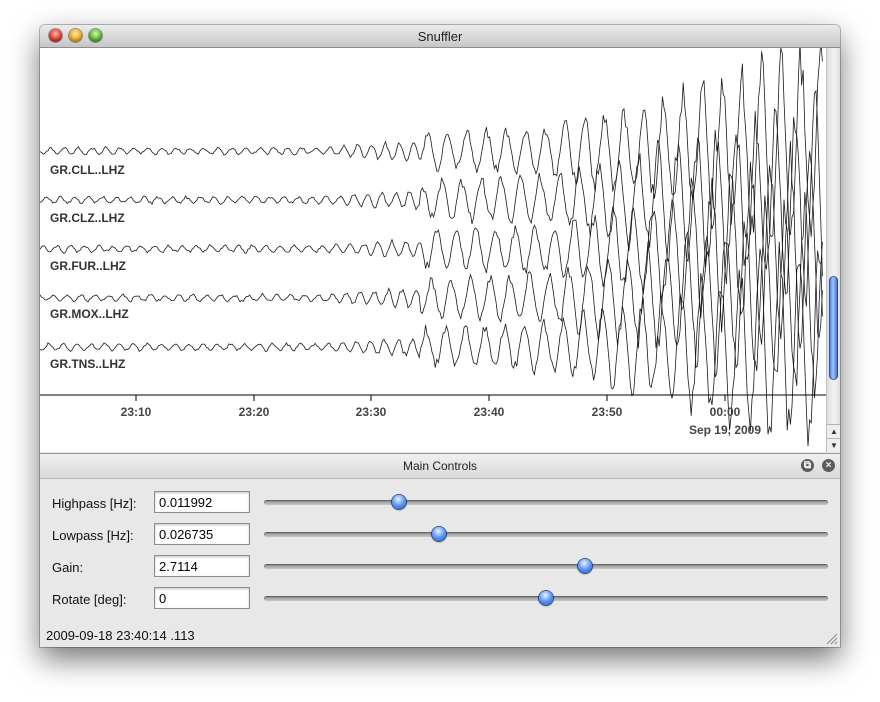 The image size is (880, 702). What do you see at coordinates (725, 430) in the screenshot?
I see `date-label: Sep 19, 2009` at bounding box center [725, 430].